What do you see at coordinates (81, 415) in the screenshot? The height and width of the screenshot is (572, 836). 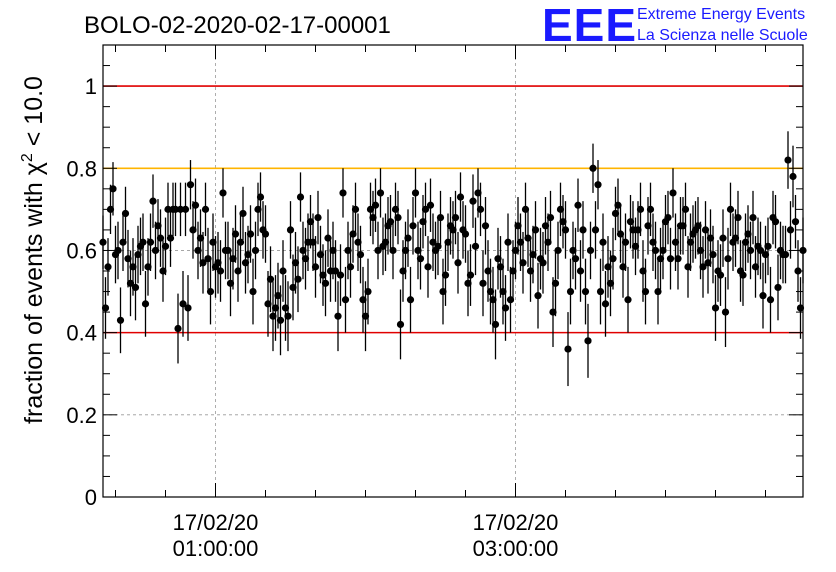 I see `y-tick-label: 0.2` at bounding box center [81, 415].